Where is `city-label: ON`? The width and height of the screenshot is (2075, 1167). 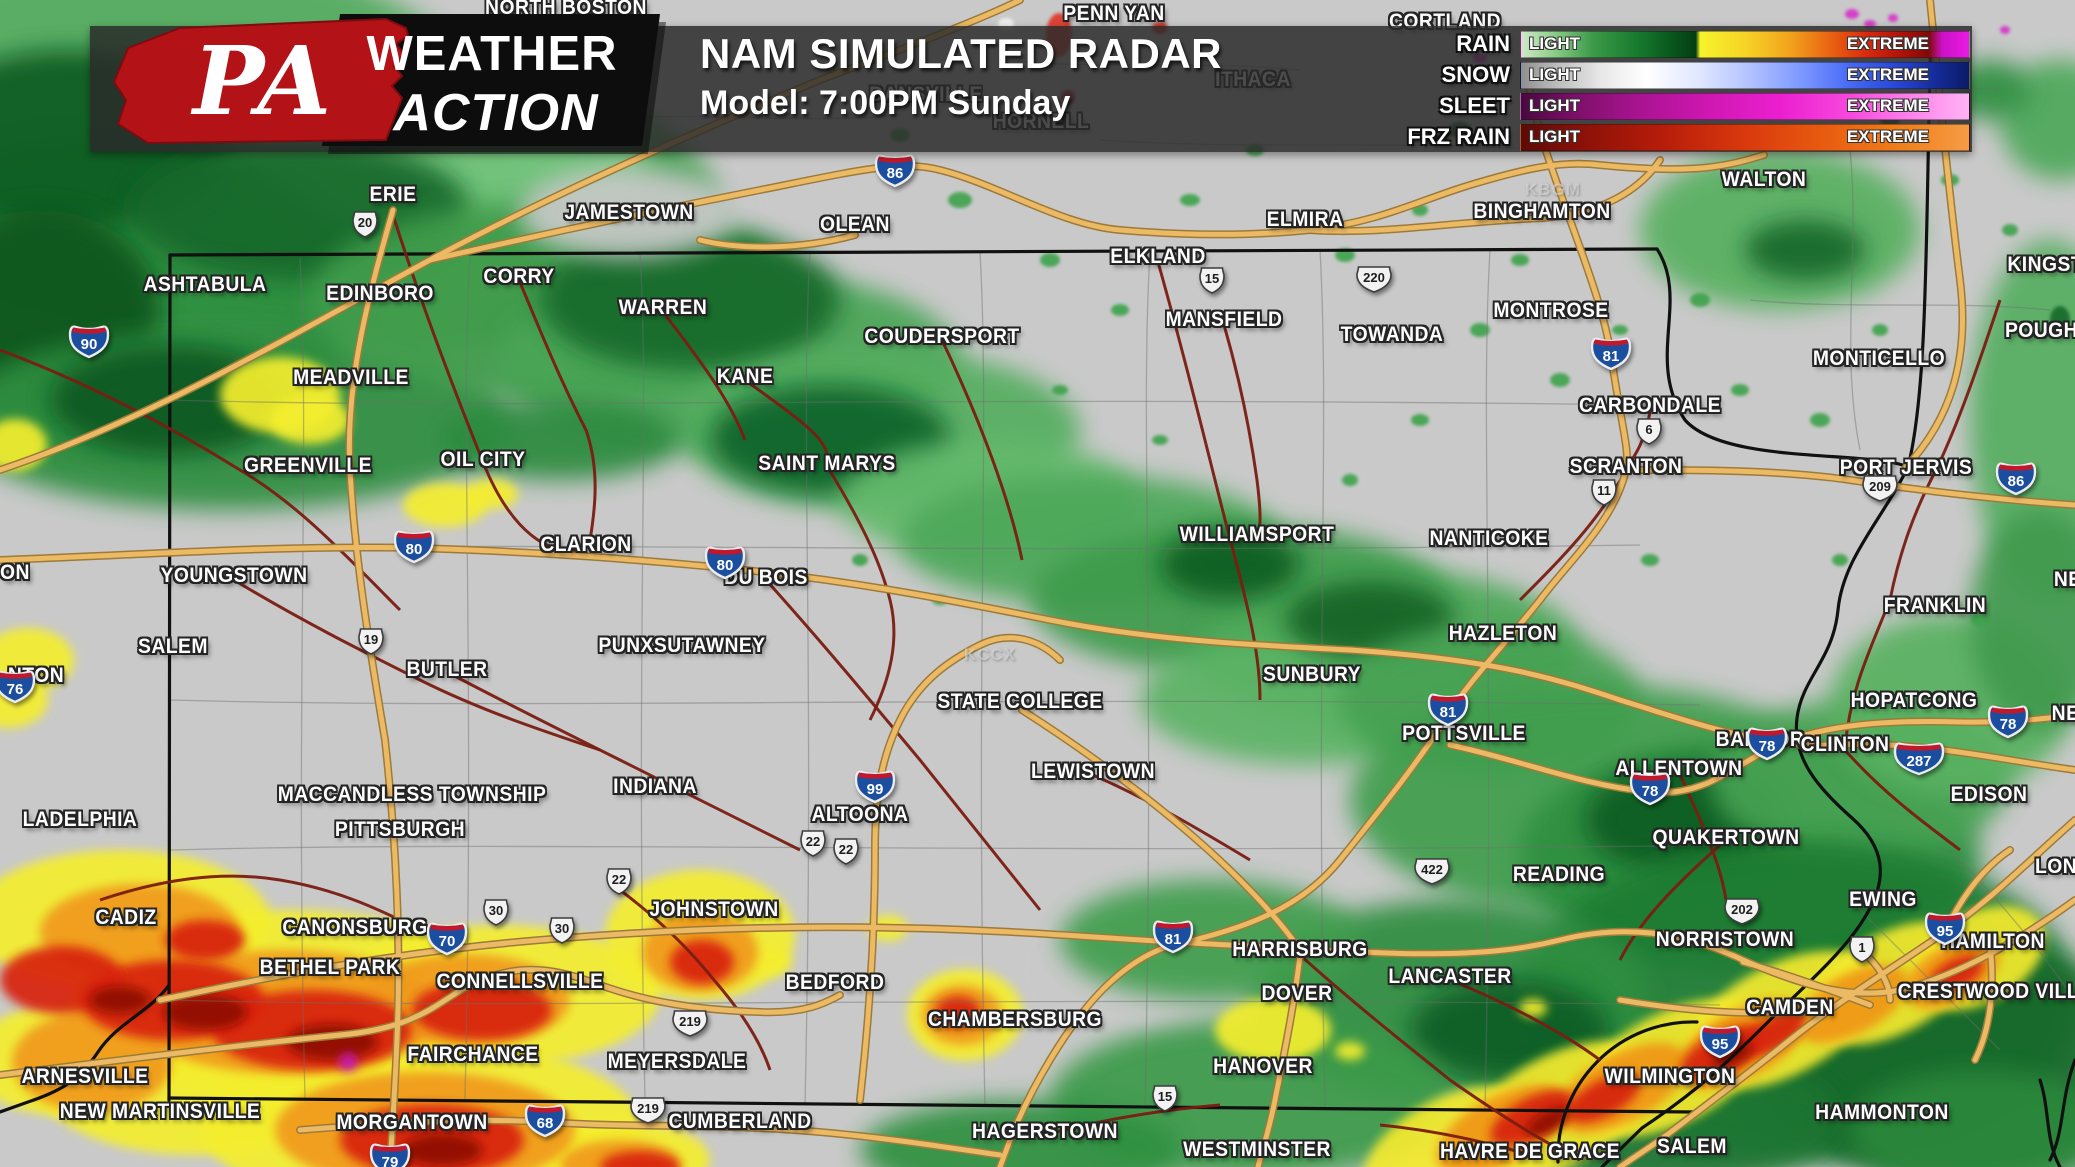 city-label: ON is located at coordinates (15, 572).